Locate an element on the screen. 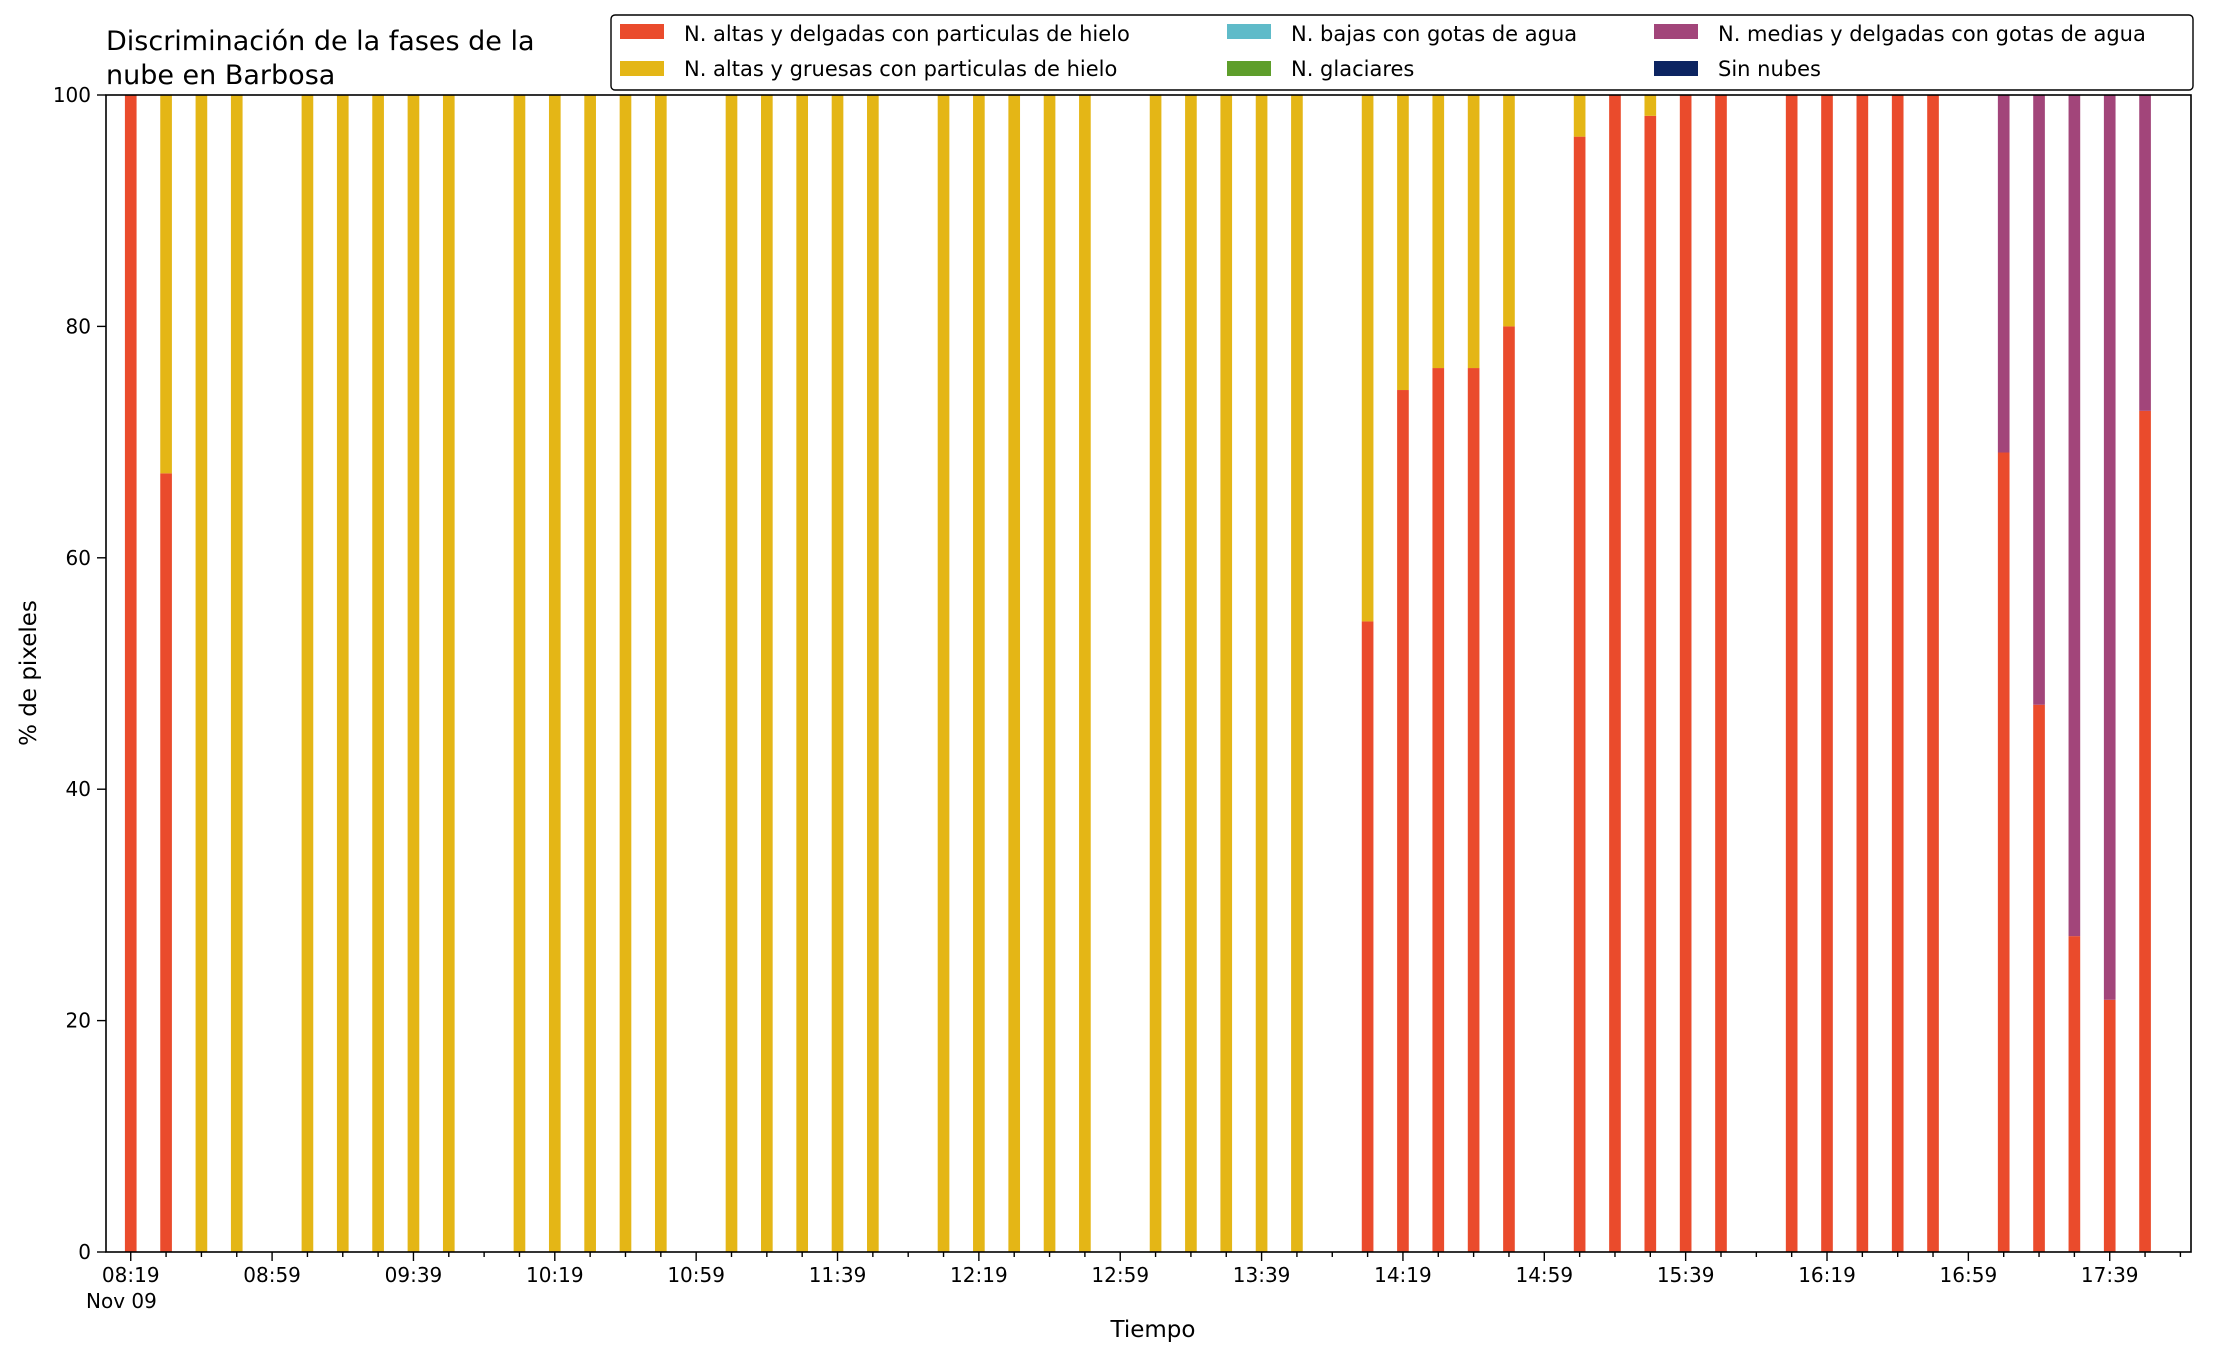 Image resolution: width=2216 pixels, height=1355 pixels. x-tick-label: 16:59 is located at coordinates (1969, 1275).